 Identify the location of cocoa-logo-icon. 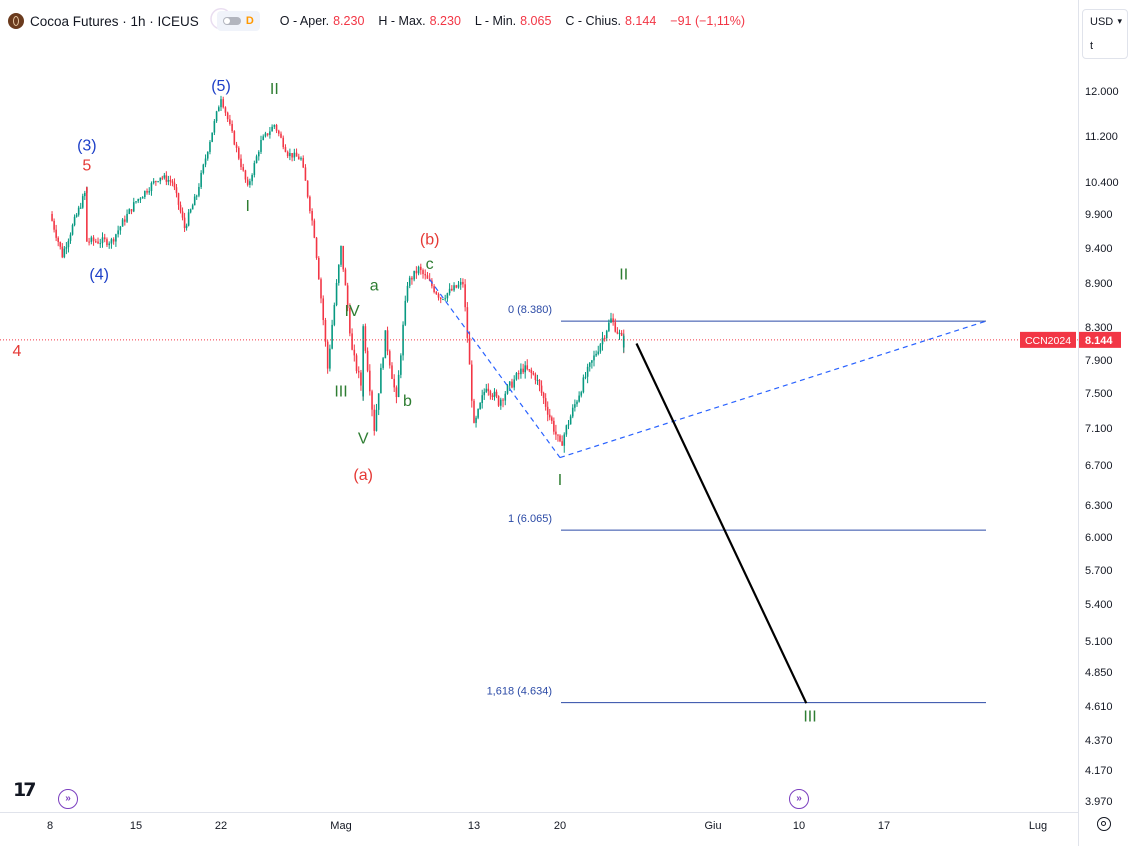
(16, 21).